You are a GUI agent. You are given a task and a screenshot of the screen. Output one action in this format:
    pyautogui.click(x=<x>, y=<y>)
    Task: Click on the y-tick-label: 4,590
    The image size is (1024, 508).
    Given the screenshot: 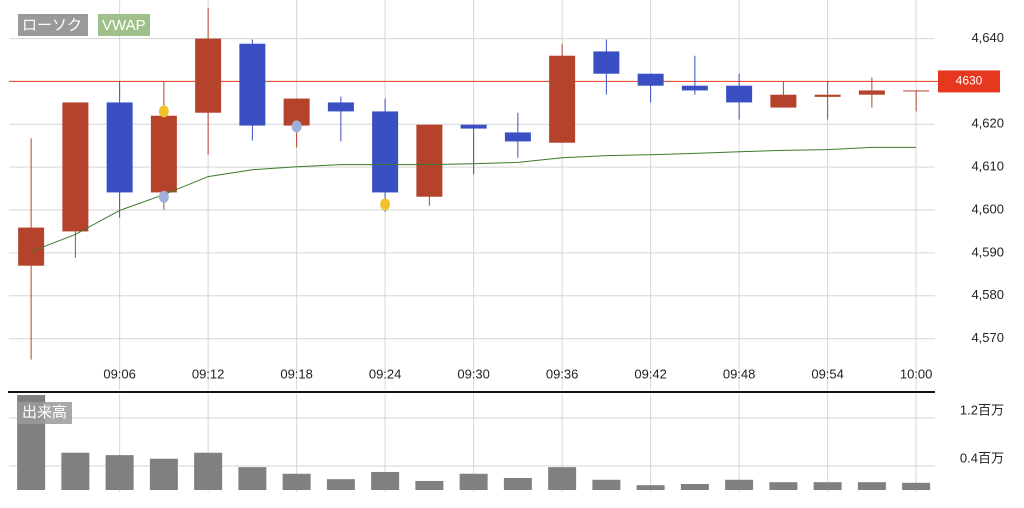 What is the action you would take?
    pyautogui.click(x=987, y=251)
    